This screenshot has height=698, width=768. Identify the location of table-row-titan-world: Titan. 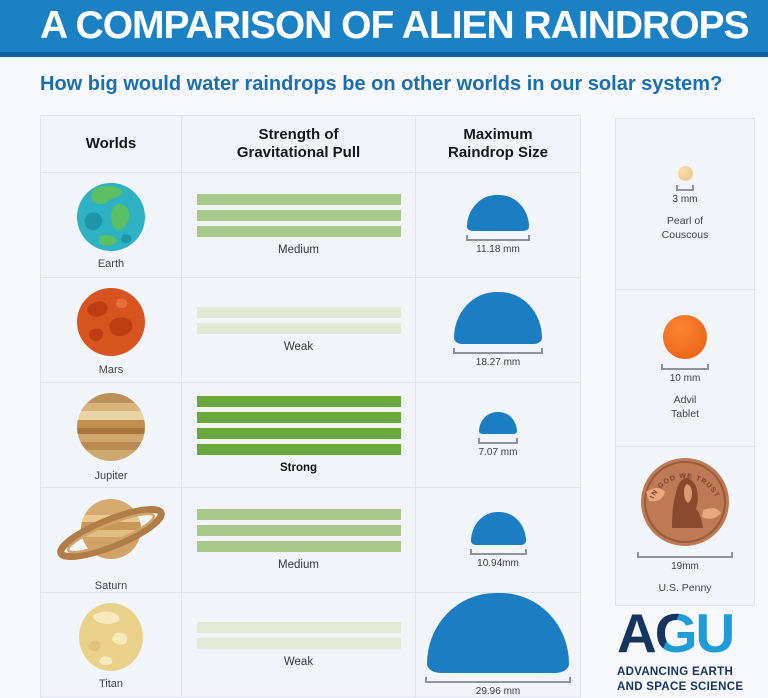
(111, 645).